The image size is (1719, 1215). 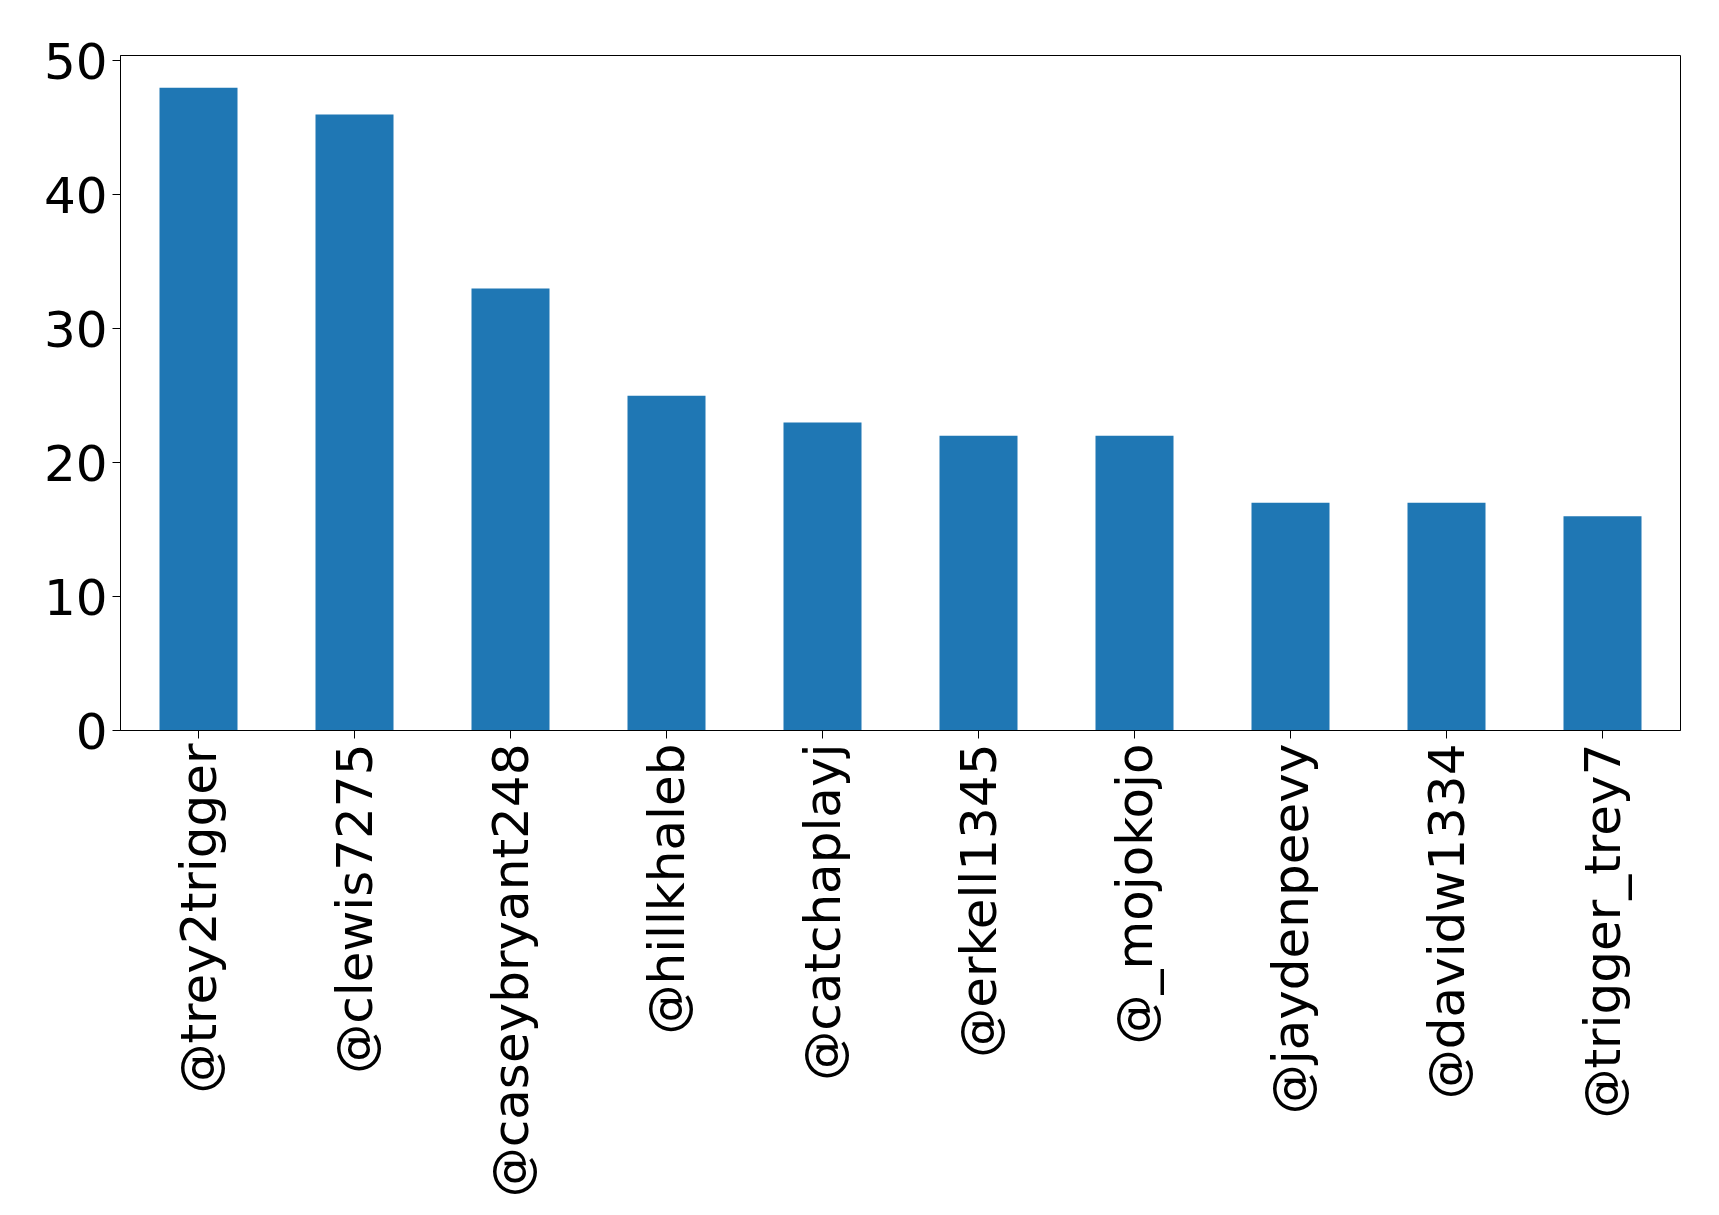 What do you see at coordinates (91, 731) in the screenshot?
I see `y-tick-label: 0` at bounding box center [91, 731].